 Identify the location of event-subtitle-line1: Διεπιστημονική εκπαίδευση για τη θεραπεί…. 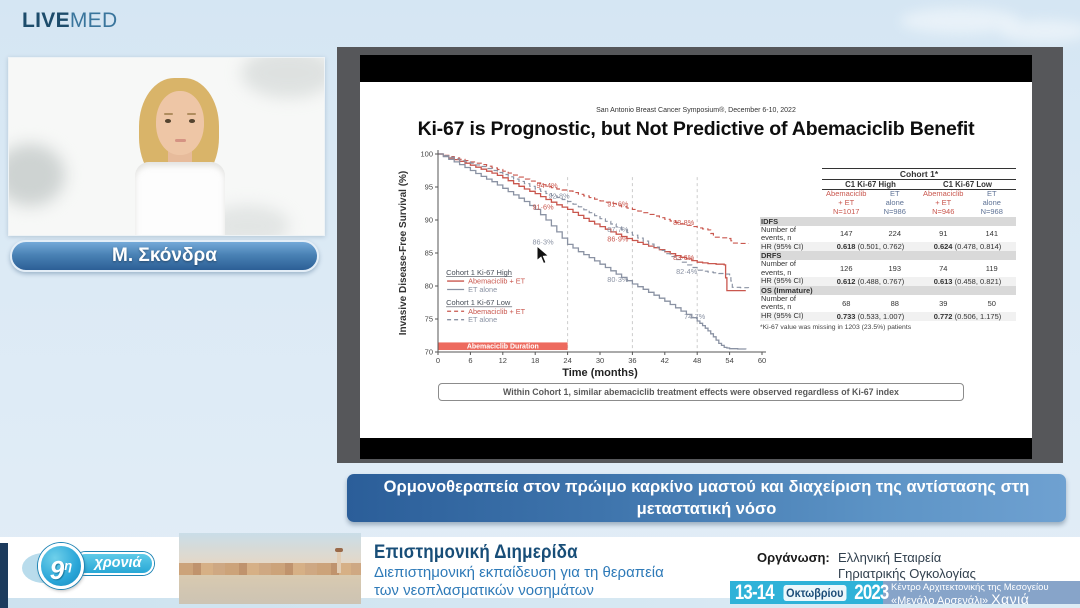
(519, 572).